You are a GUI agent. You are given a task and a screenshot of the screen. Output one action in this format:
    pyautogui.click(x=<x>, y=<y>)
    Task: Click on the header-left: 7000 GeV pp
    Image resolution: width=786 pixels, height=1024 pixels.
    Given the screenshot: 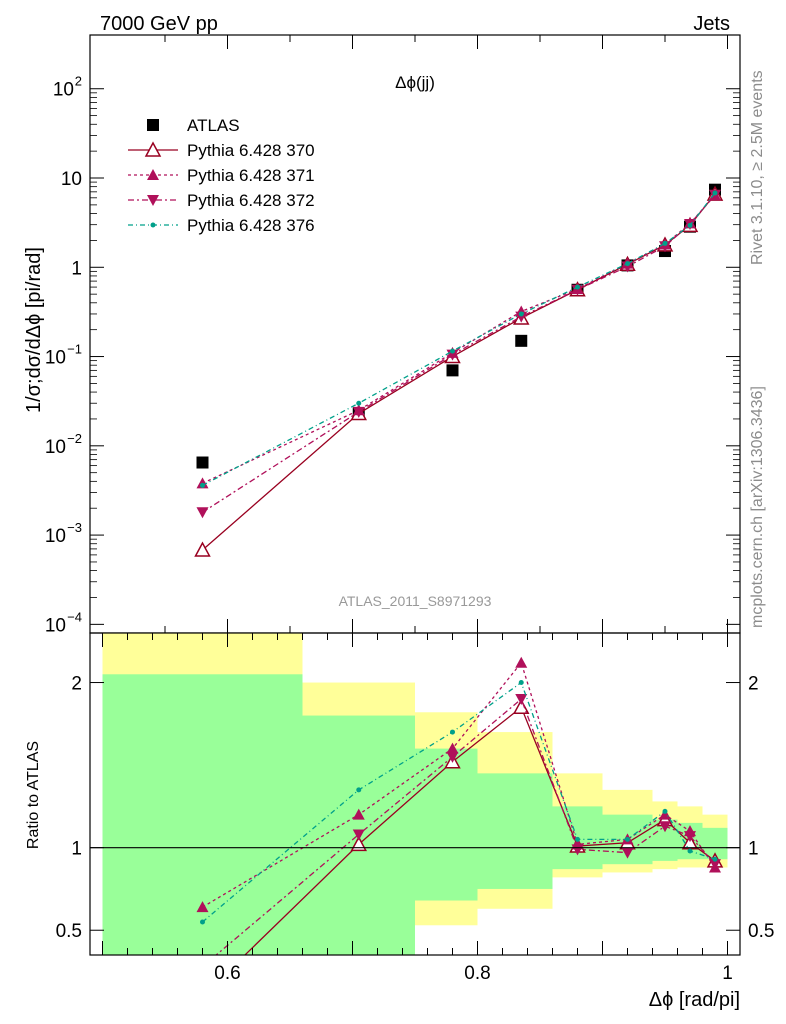 What is the action you would take?
    pyautogui.click(x=159, y=24)
    